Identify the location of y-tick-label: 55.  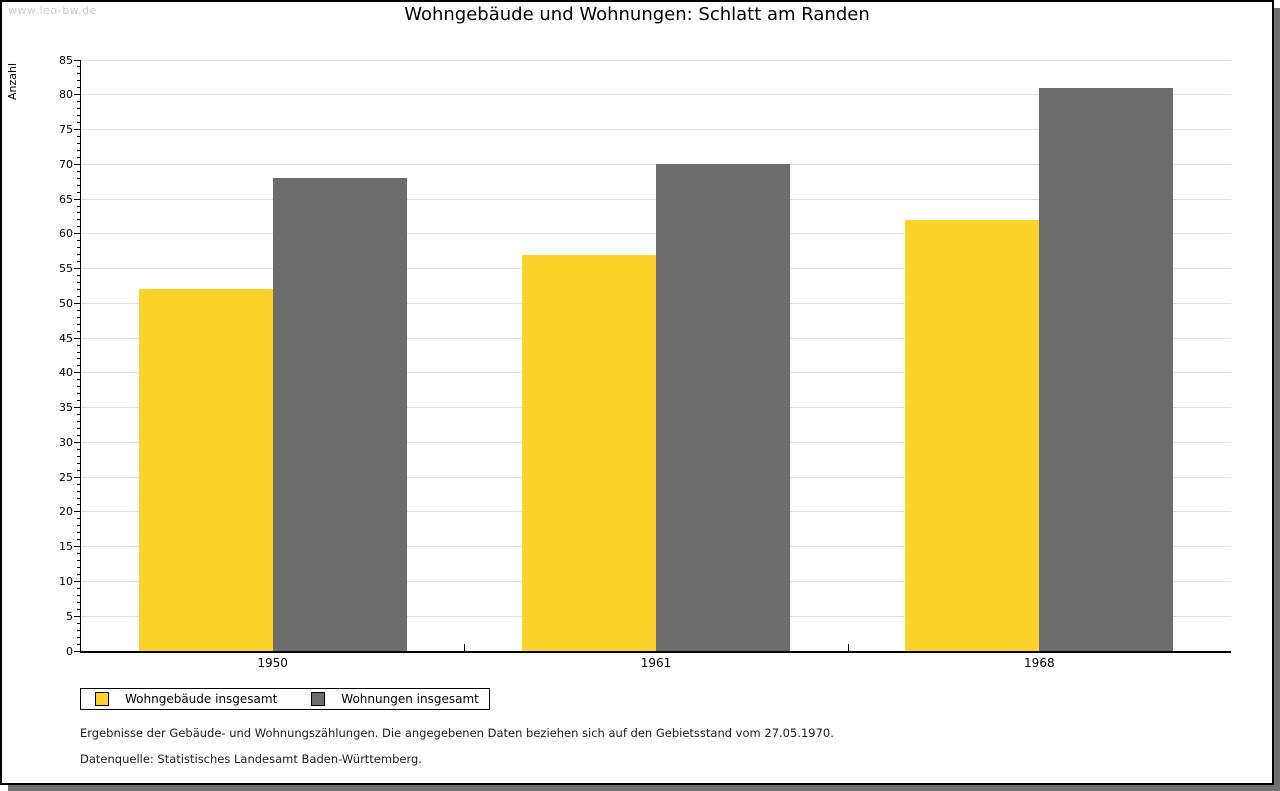
(66, 269).